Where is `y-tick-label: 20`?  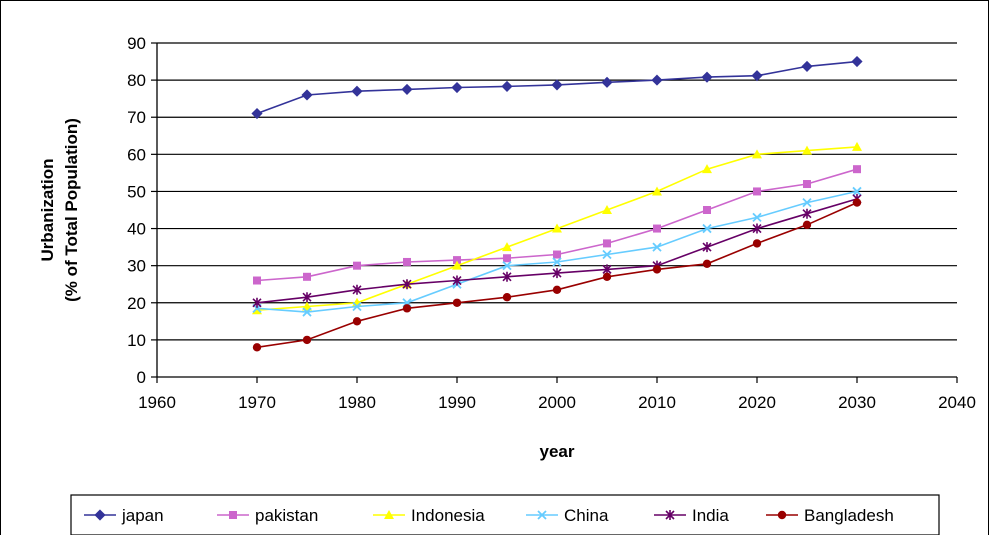
y-tick-label: 20 is located at coordinates (136, 303).